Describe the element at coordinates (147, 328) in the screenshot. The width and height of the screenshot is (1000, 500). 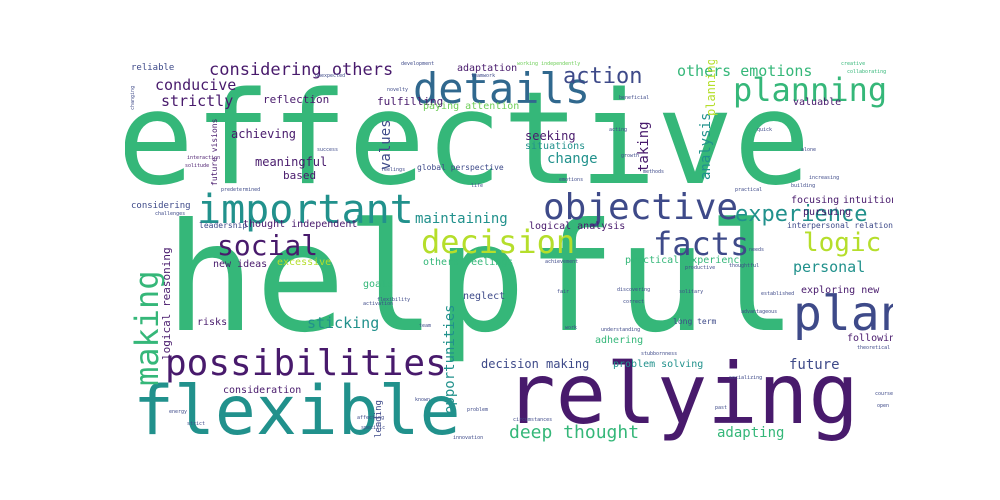
I see `word-making: making` at that location.